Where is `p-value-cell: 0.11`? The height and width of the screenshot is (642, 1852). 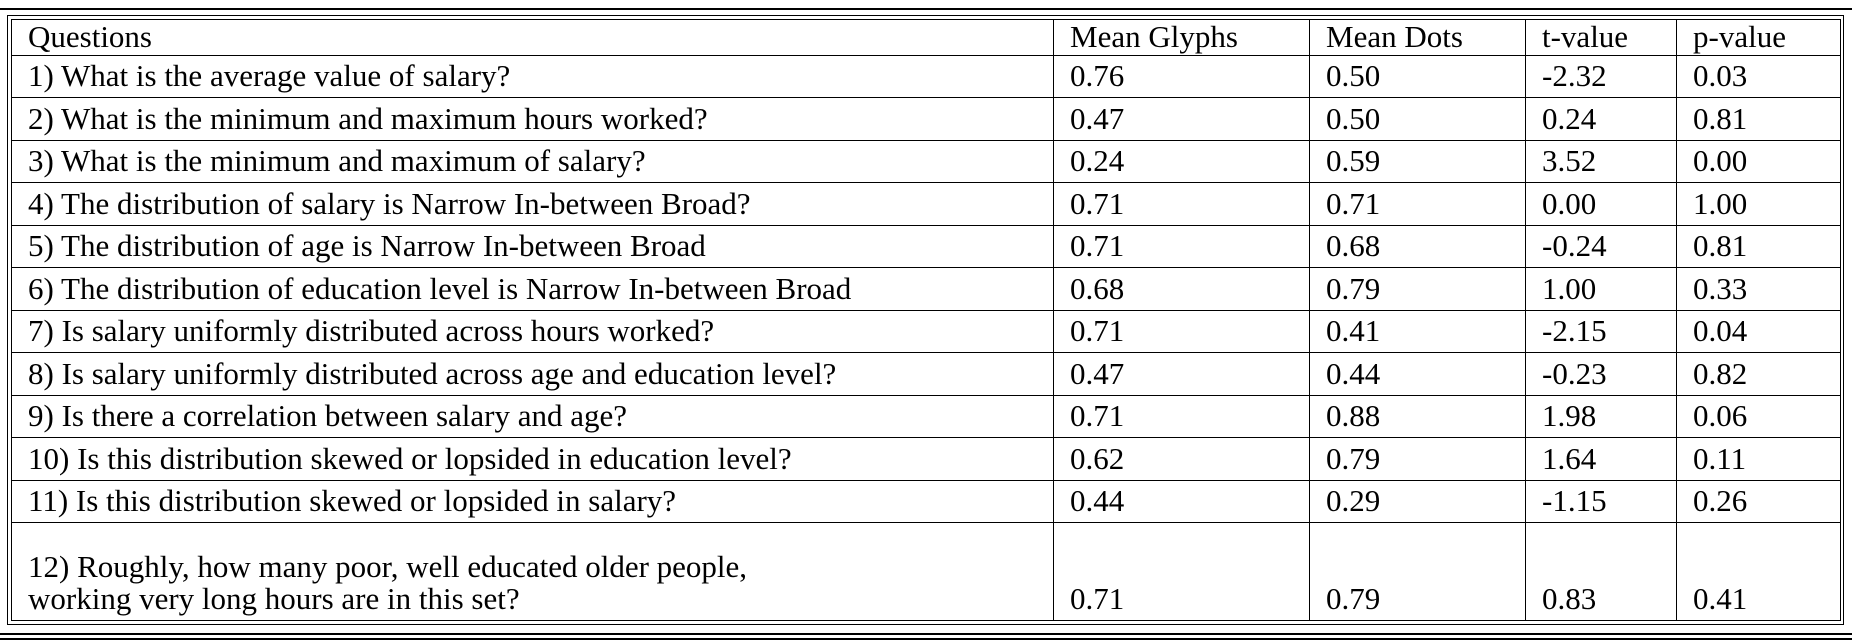 p-value-cell: 0.11 is located at coordinates (1758, 459).